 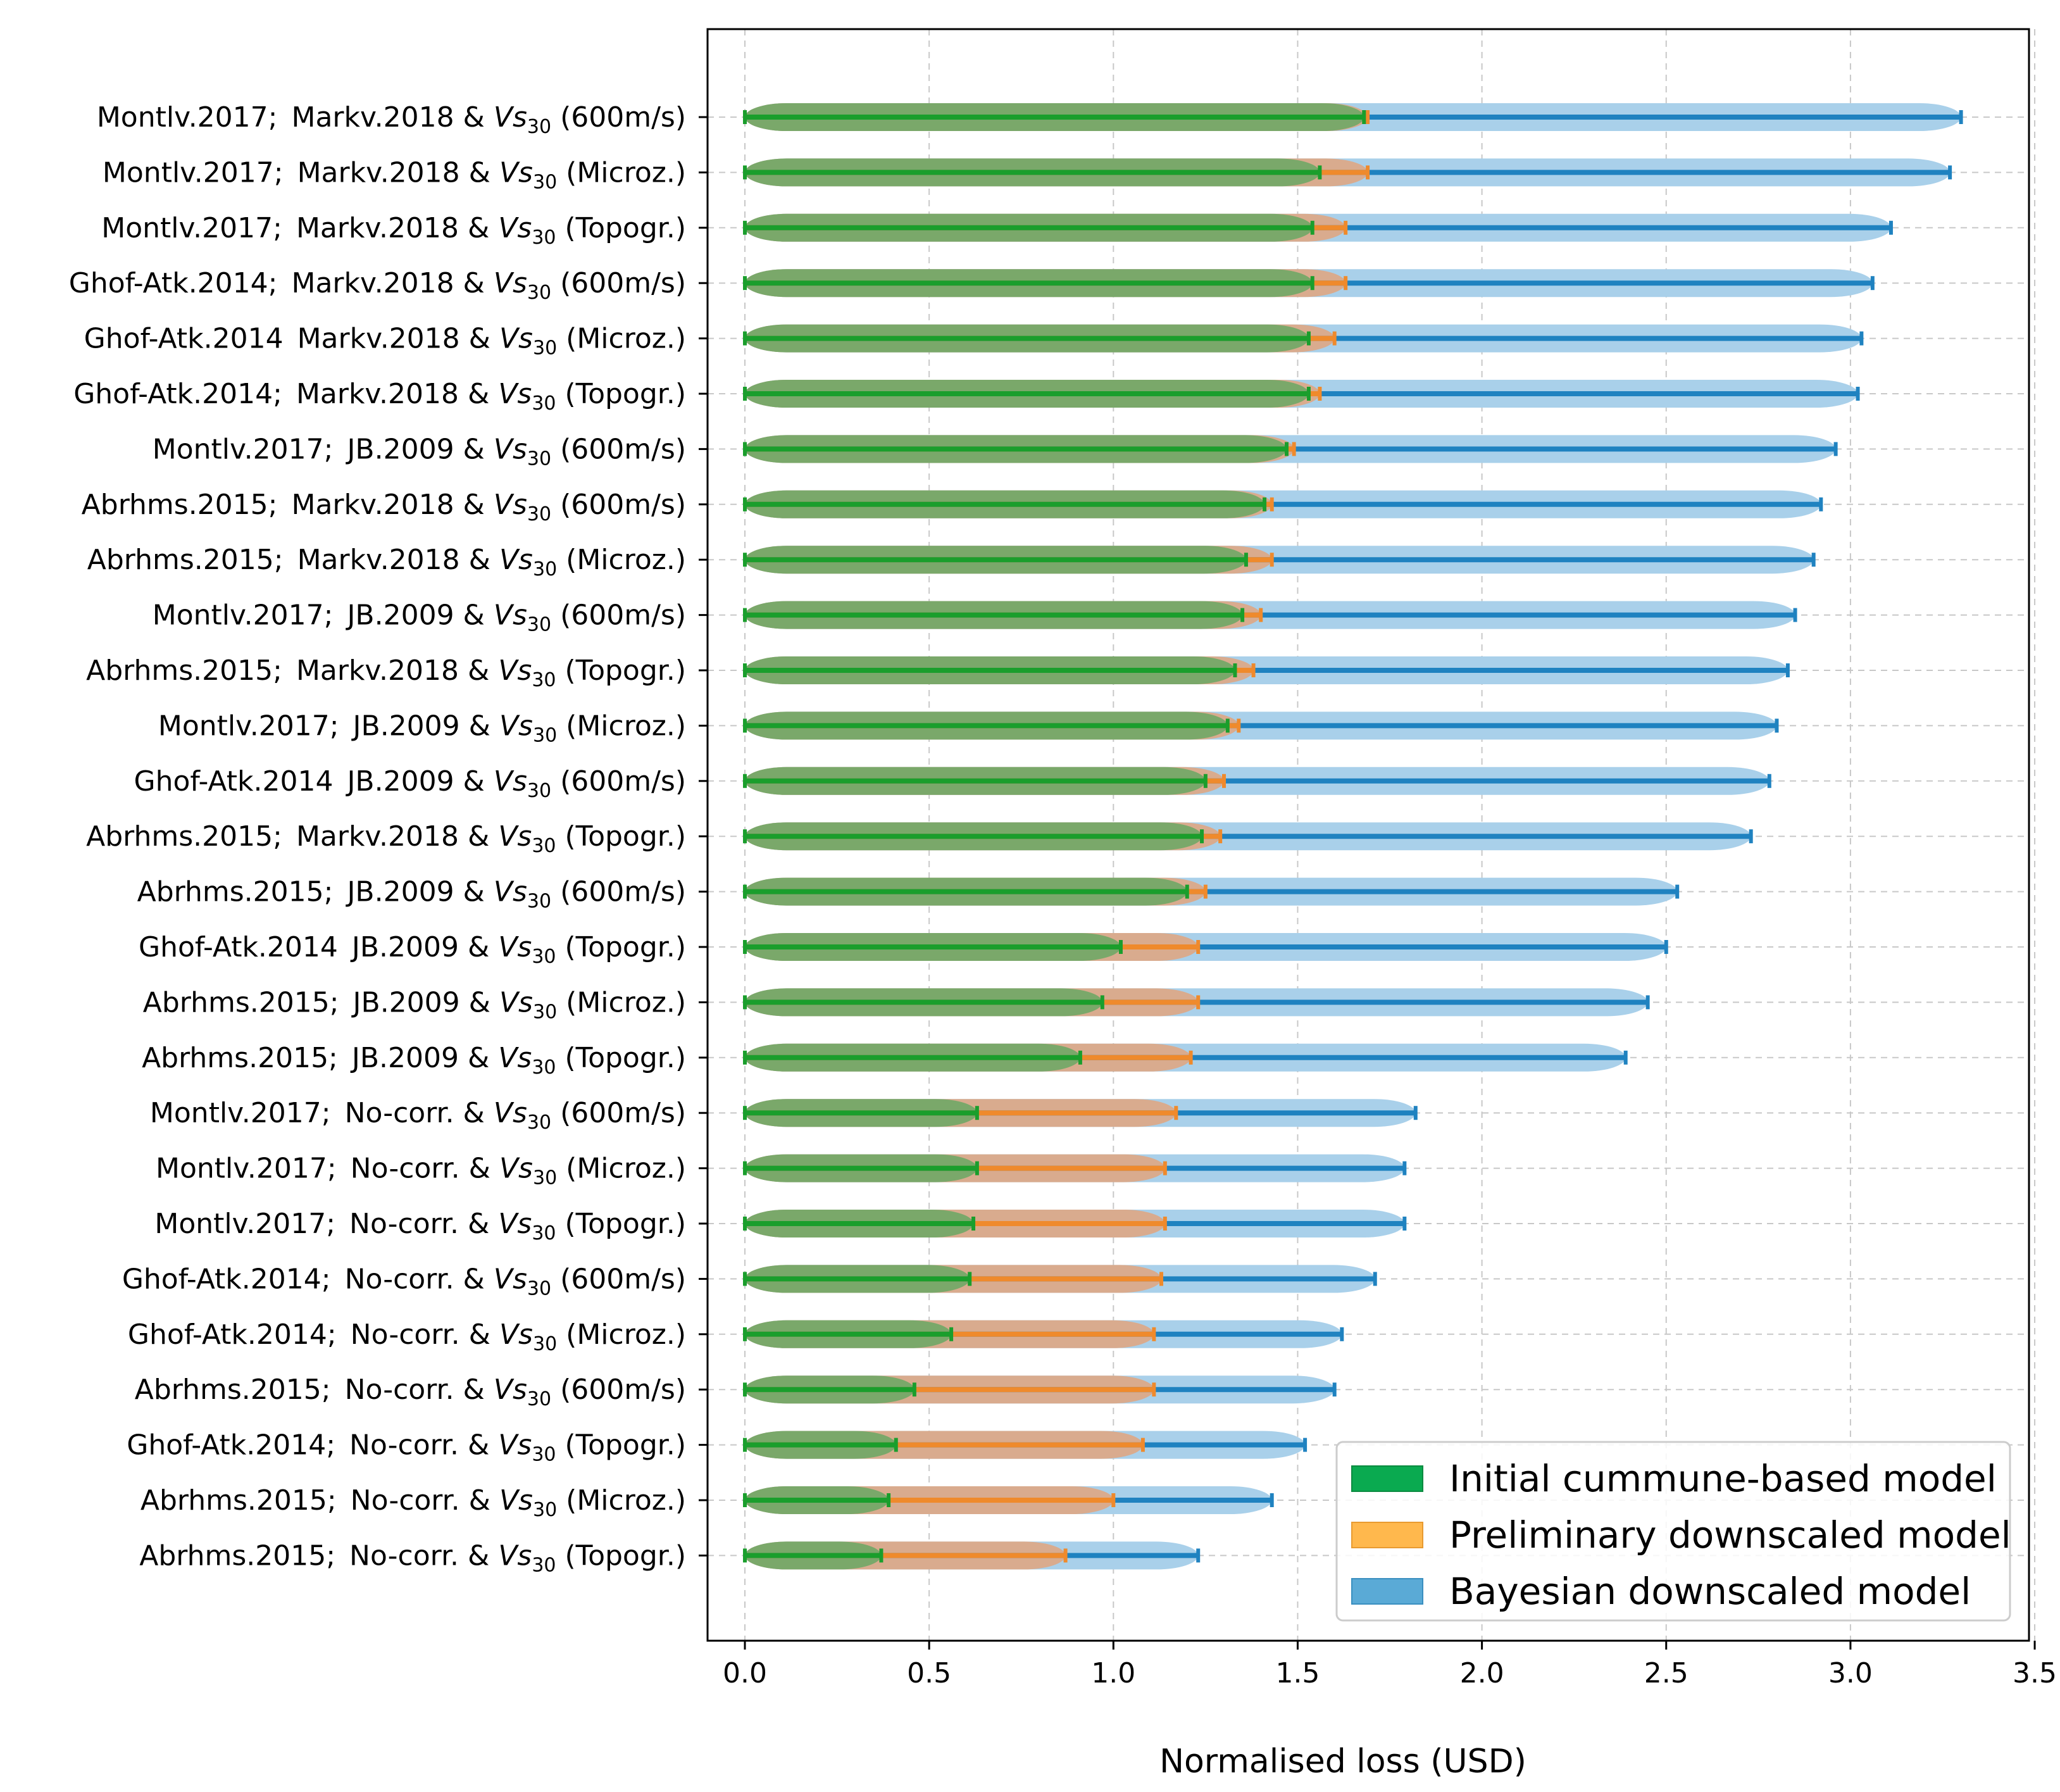 I want to click on x-tick-label: 1.0, so click(x=1113, y=1673).